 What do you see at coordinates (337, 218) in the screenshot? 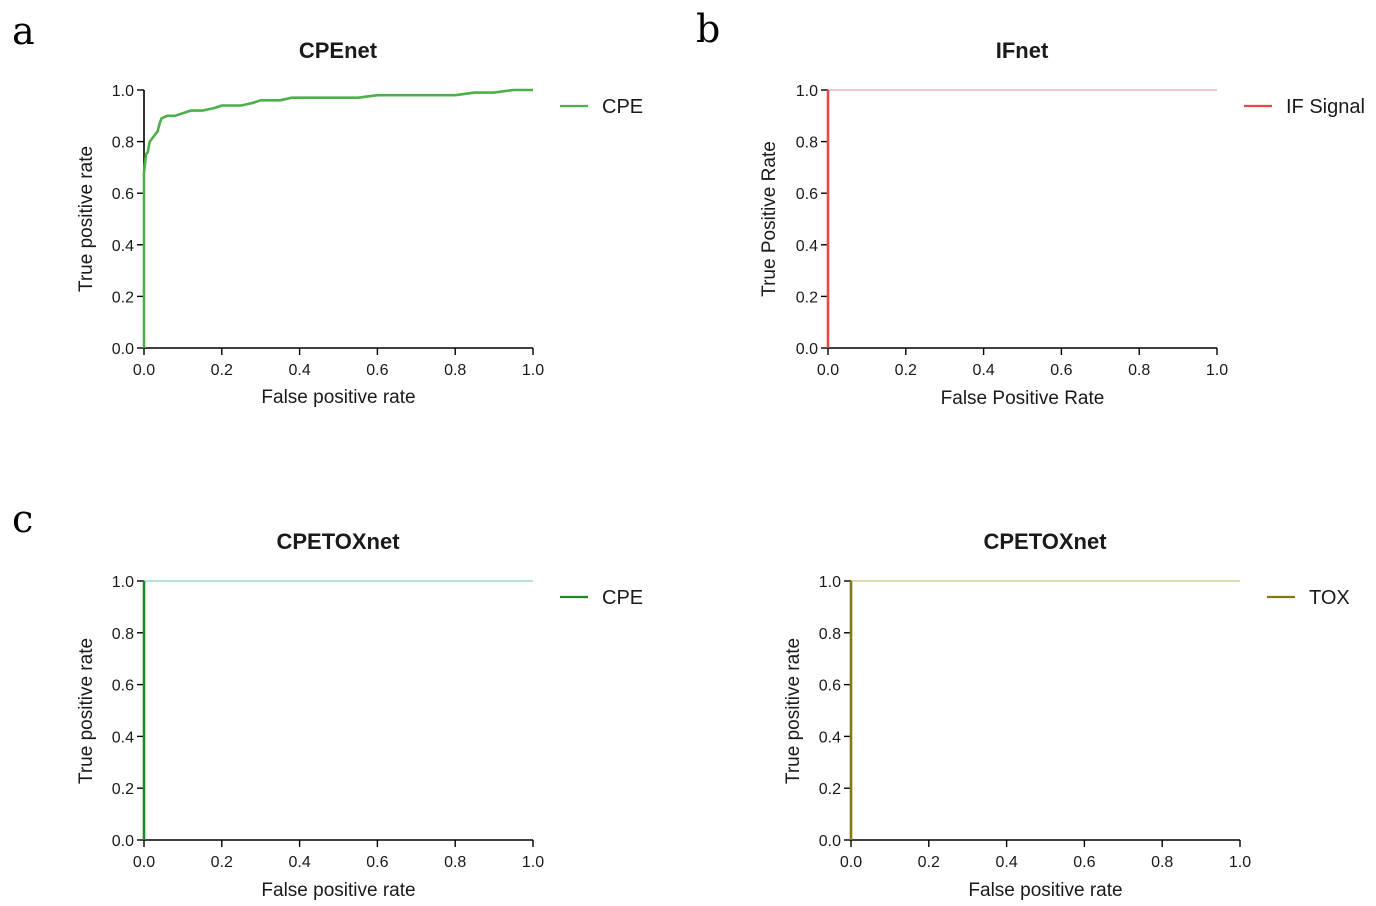
I see `roc-curve` at bounding box center [337, 218].